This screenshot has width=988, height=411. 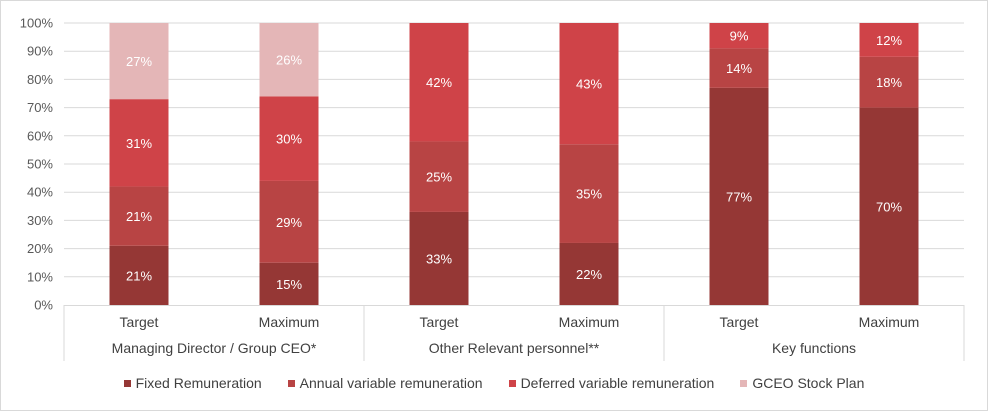 I want to click on data-label: 31%, so click(x=139, y=143).